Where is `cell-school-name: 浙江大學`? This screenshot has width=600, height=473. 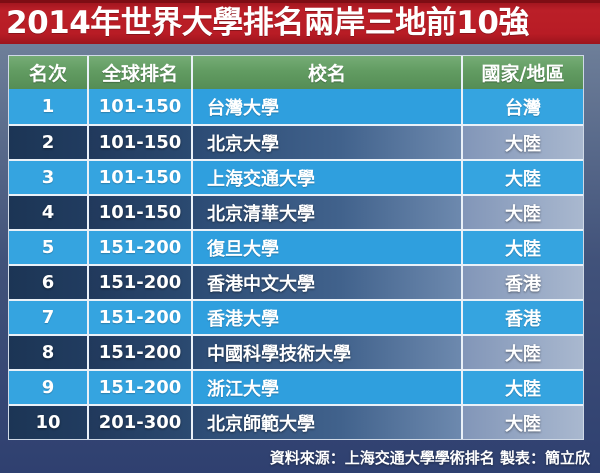 cell-school-name: 浙江大學 is located at coordinates (326, 387).